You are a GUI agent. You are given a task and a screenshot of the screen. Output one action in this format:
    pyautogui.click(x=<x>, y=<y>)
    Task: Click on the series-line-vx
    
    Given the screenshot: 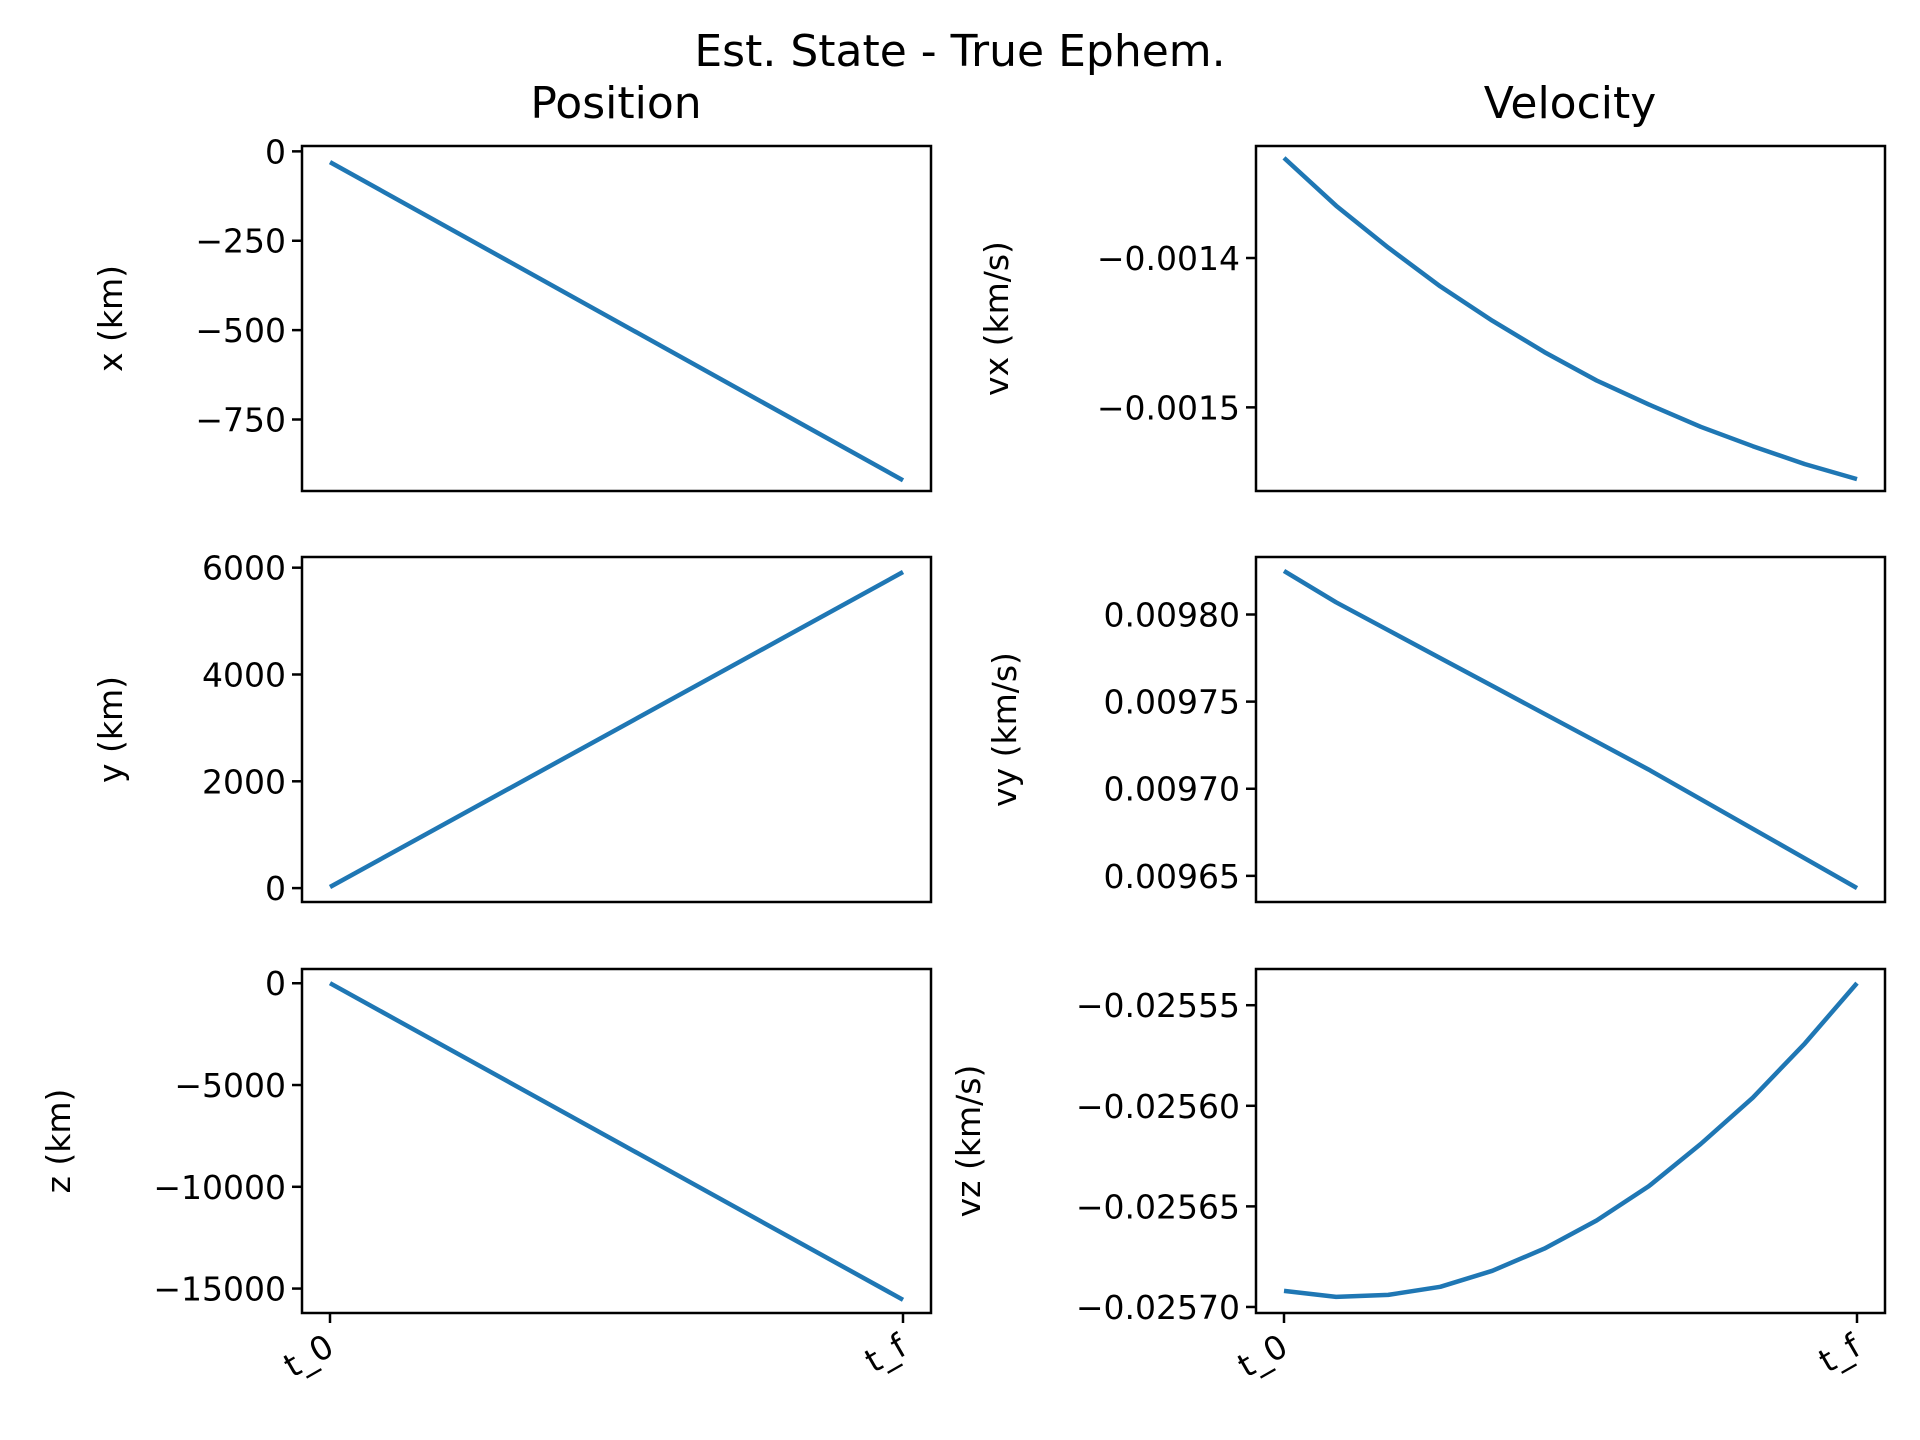 What is the action you would take?
    pyautogui.click(x=1570, y=319)
    